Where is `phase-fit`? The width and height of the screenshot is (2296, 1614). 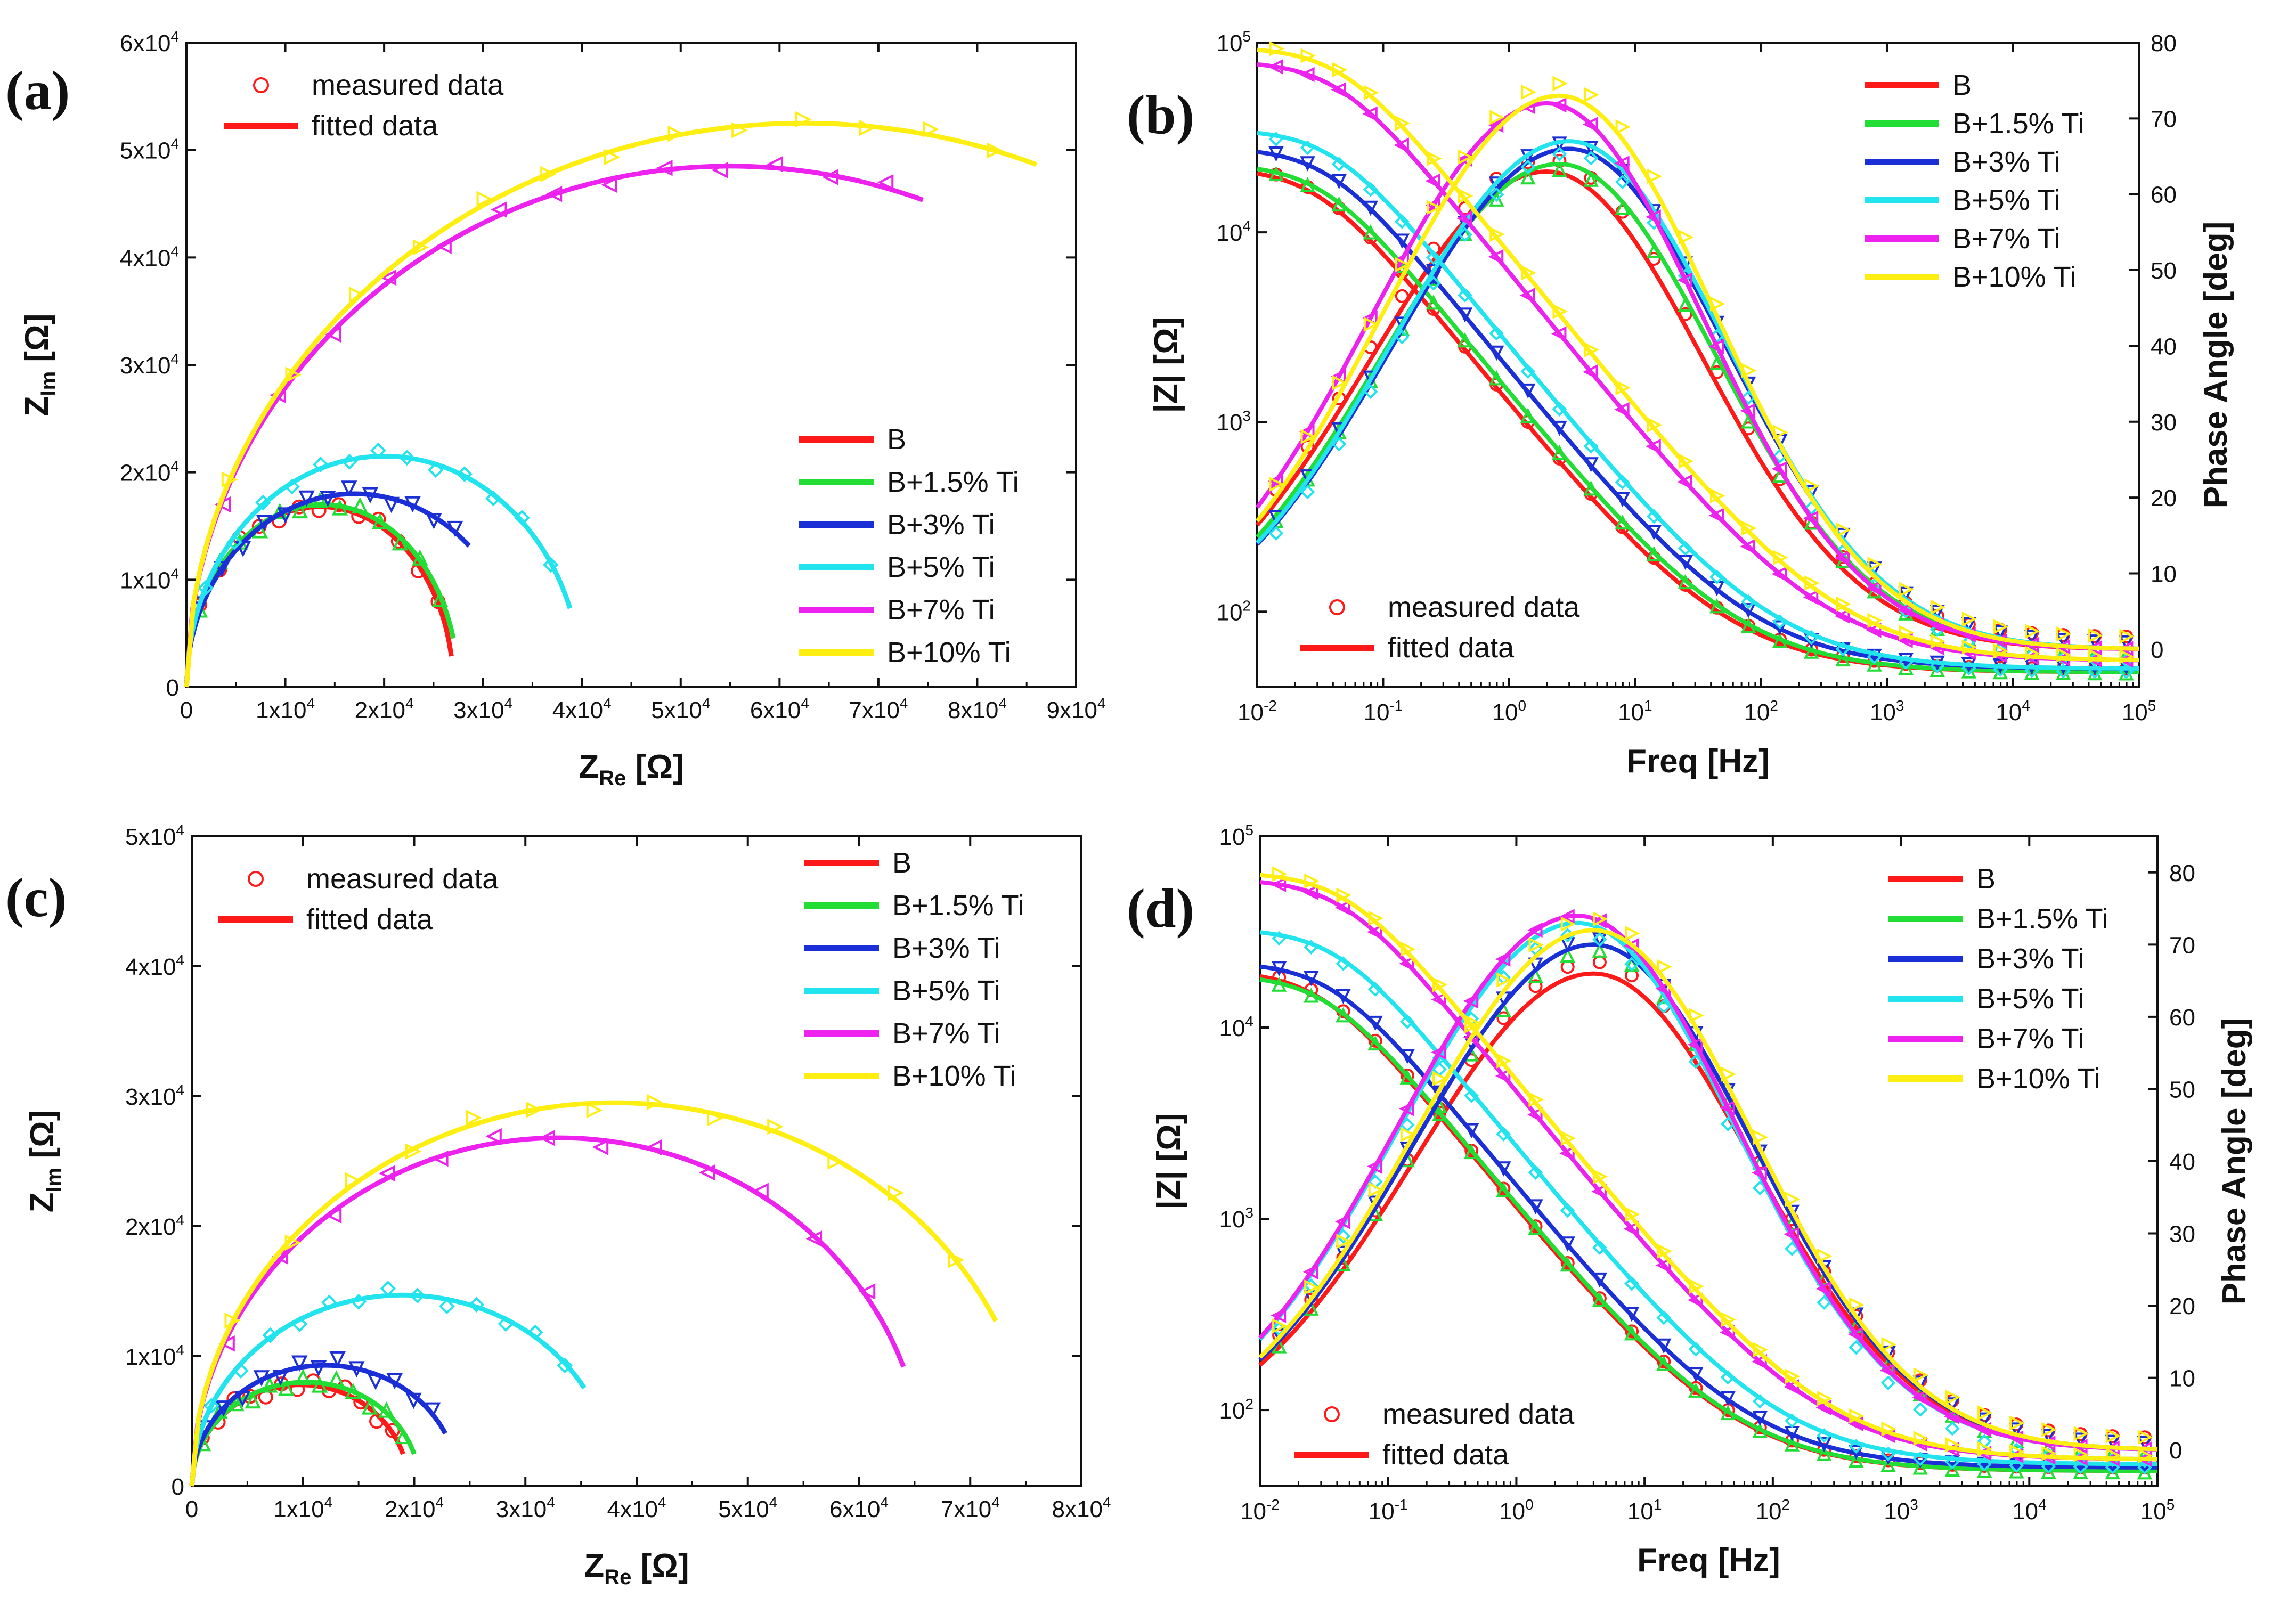
phase-fit is located at coordinates (1708, 1197).